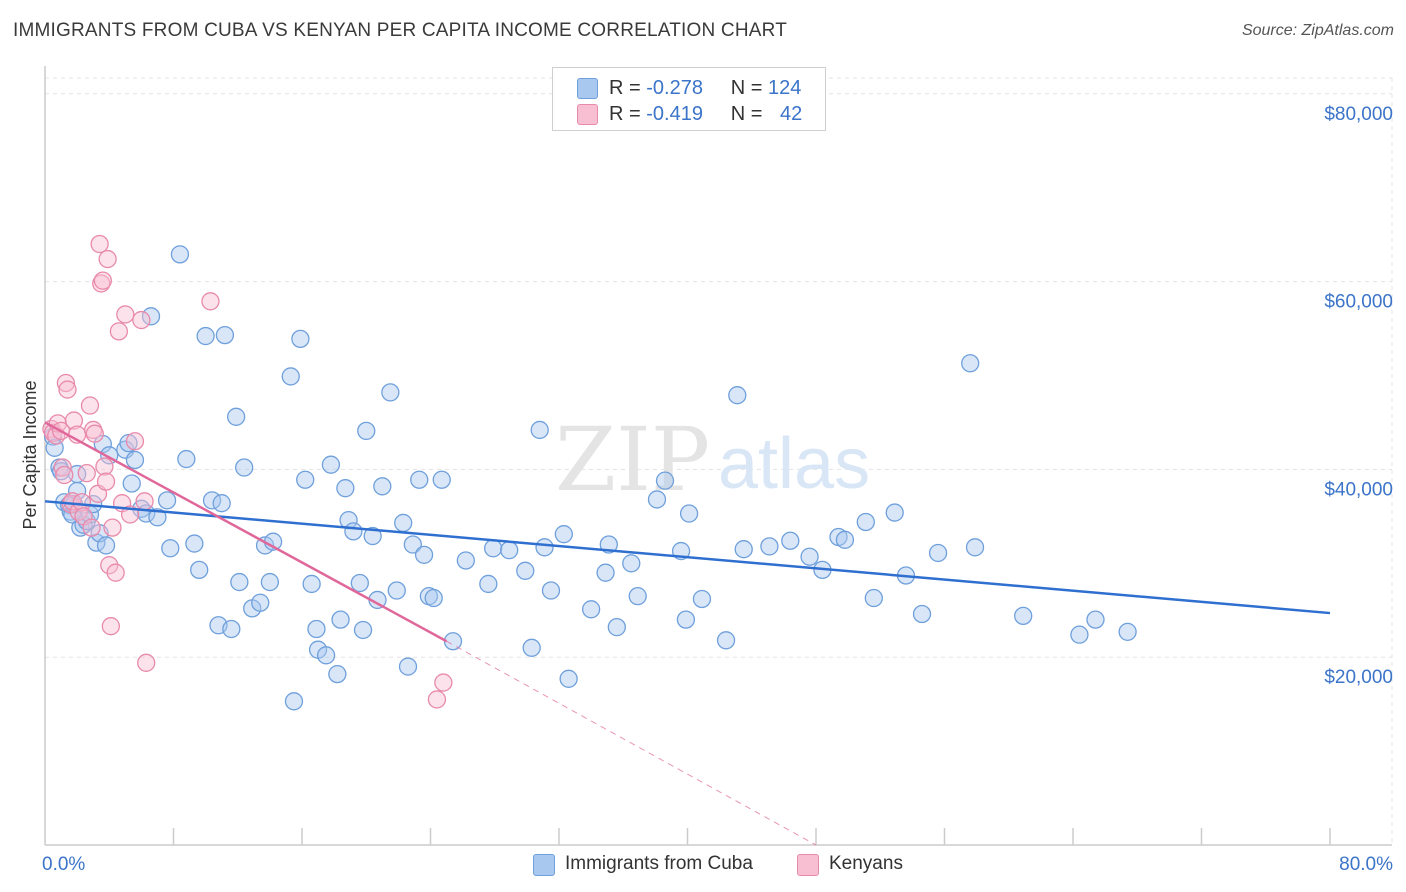  What do you see at coordinates (674, 88) in the screenshot?
I see `legend-r-value: -0.278` at bounding box center [674, 88].